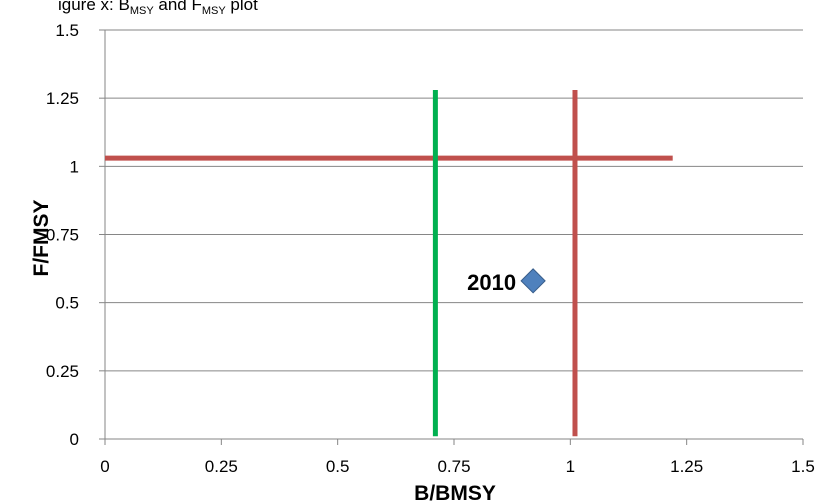  I want to click on x-axis-label: B/BMSY, so click(455, 492).